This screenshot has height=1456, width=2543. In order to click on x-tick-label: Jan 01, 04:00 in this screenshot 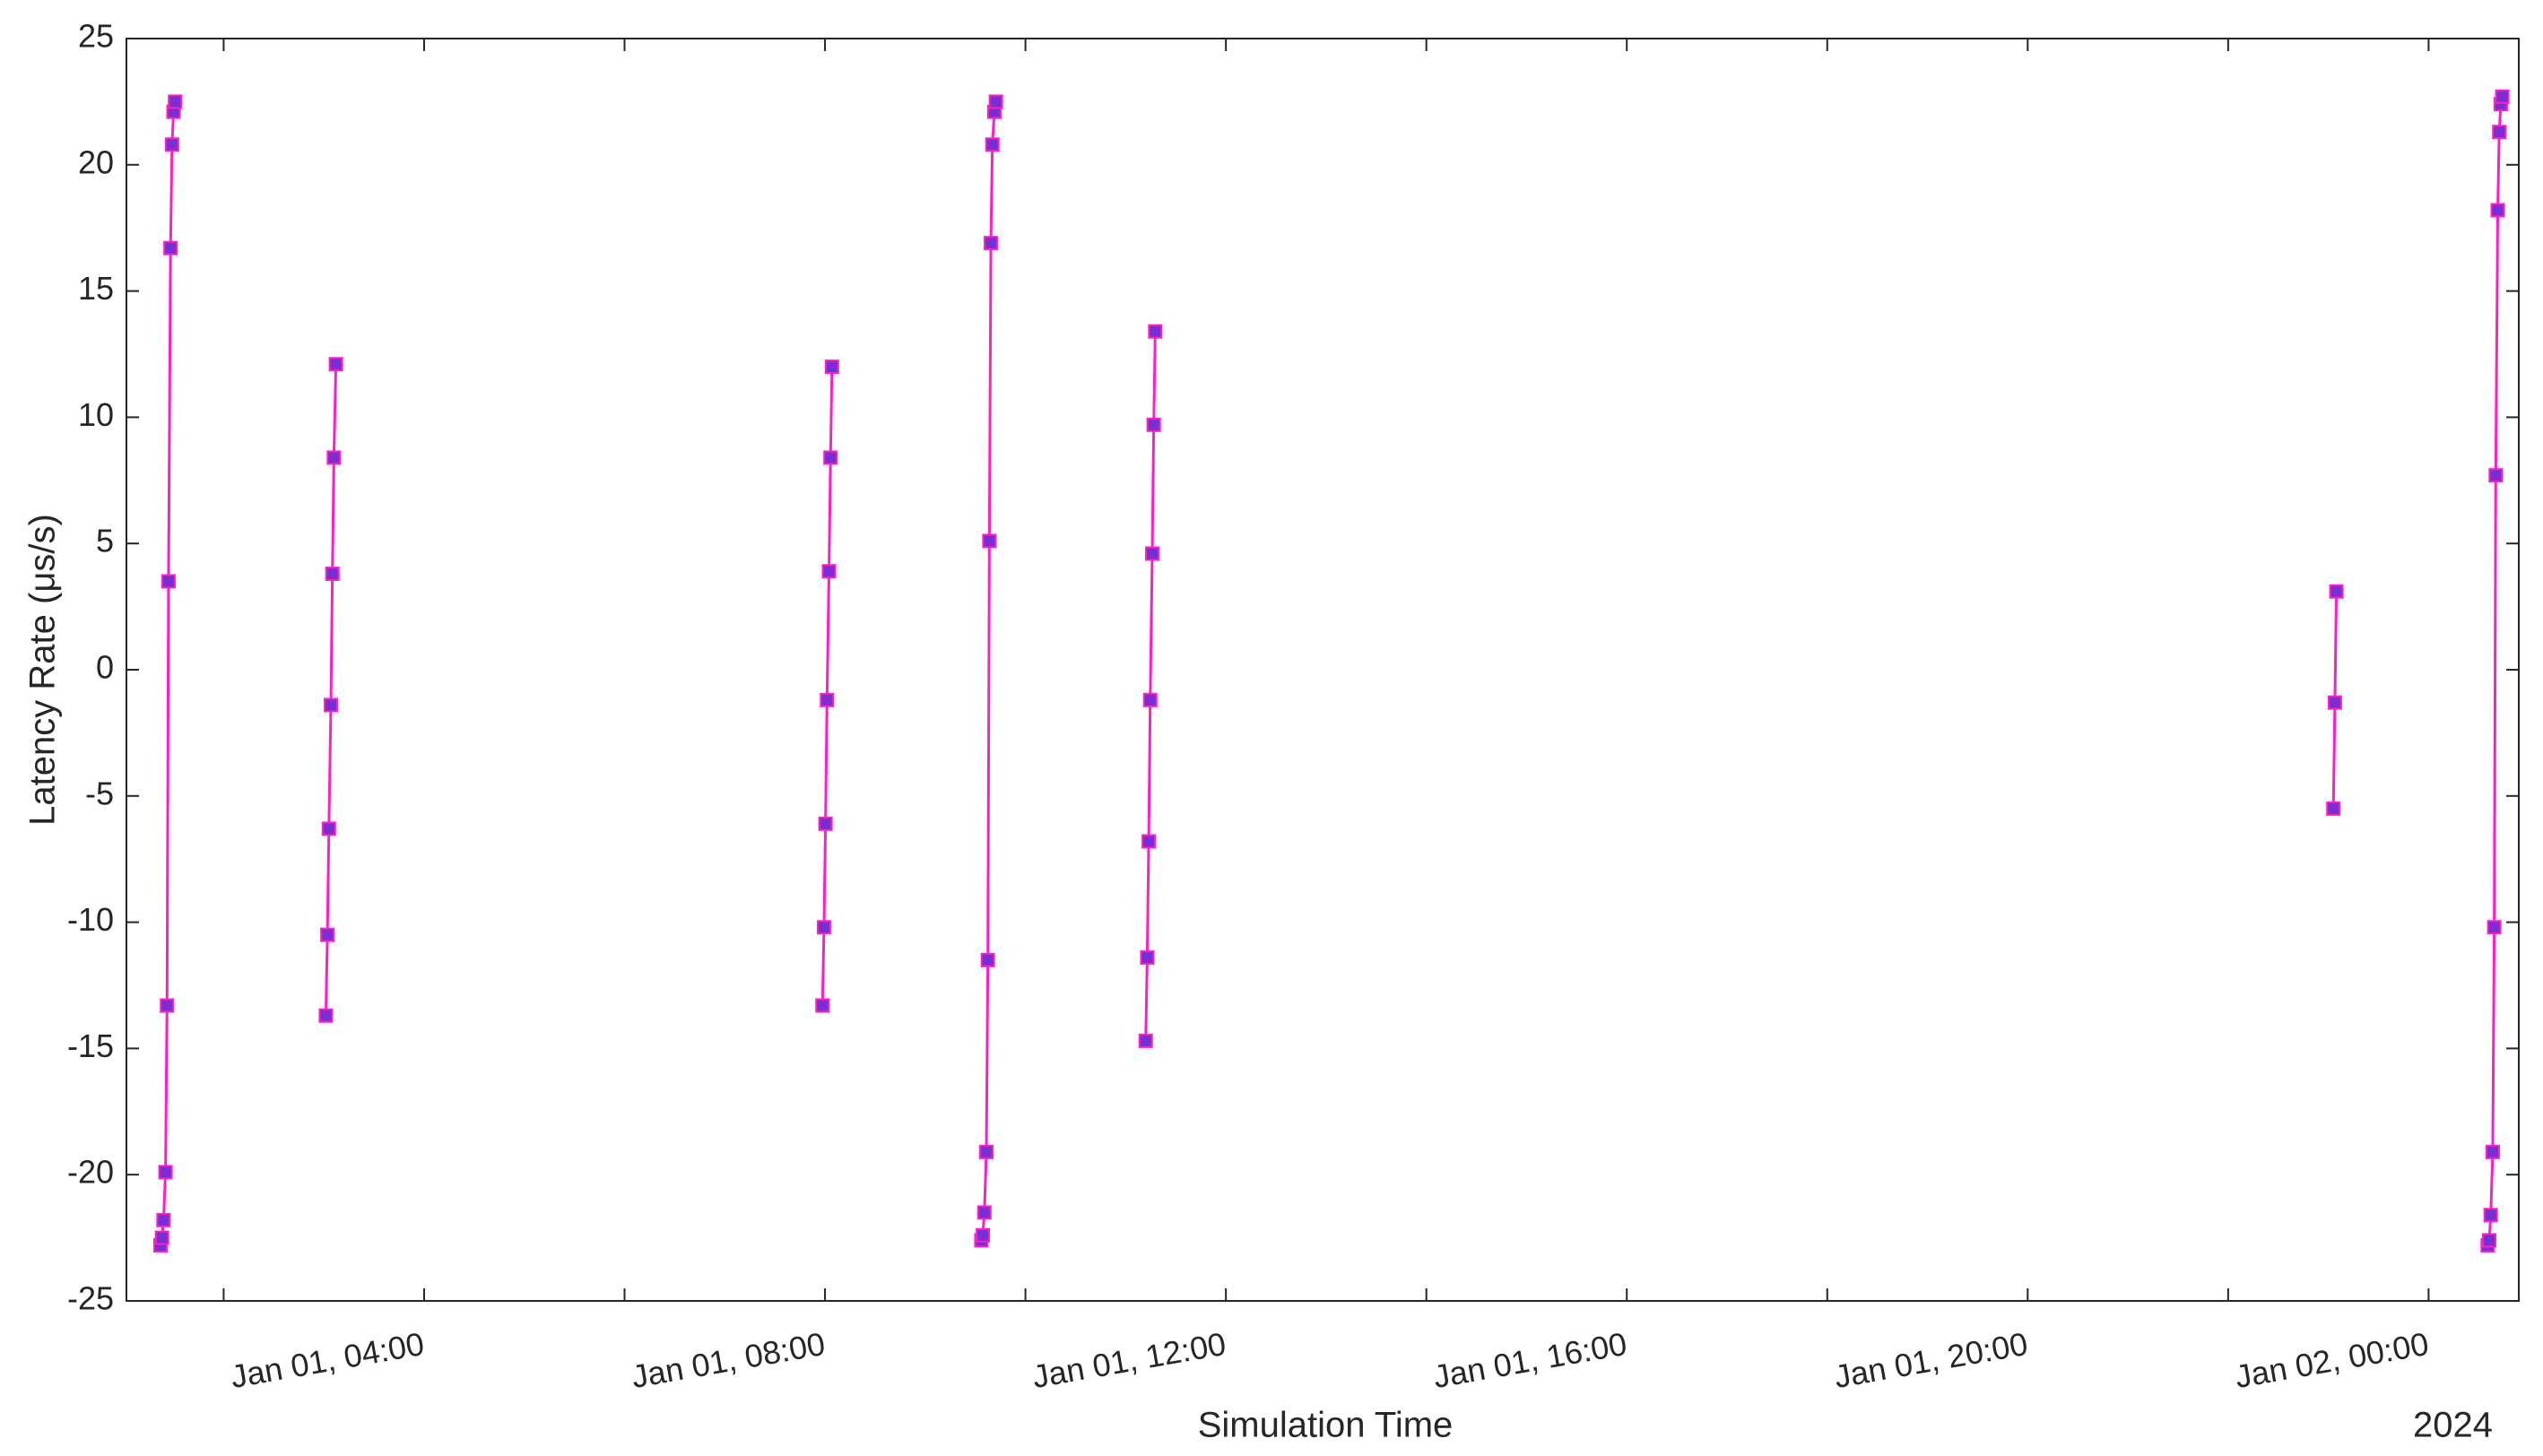, I will do `click(327, 1360)`.